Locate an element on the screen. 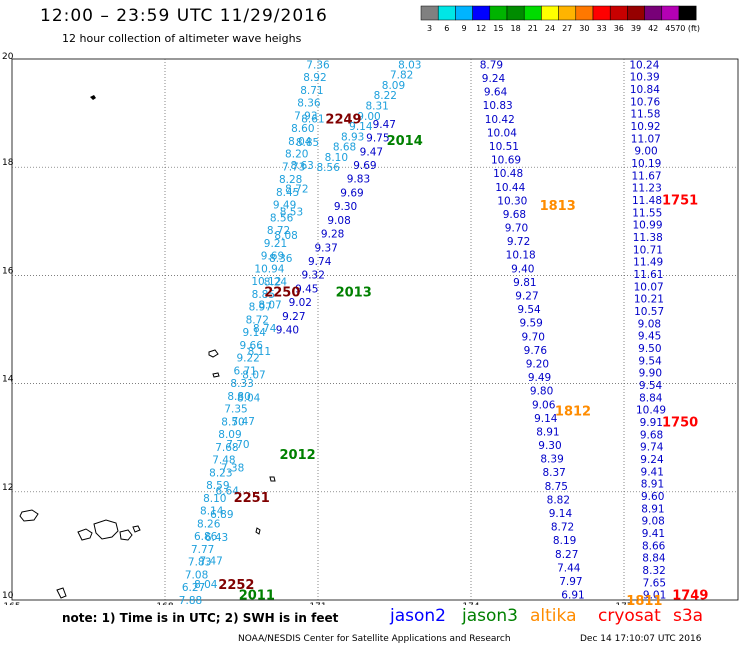 This screenshot has width=740, height=650. wave-height-value: 7.35 is located at coordinates (235, 410).